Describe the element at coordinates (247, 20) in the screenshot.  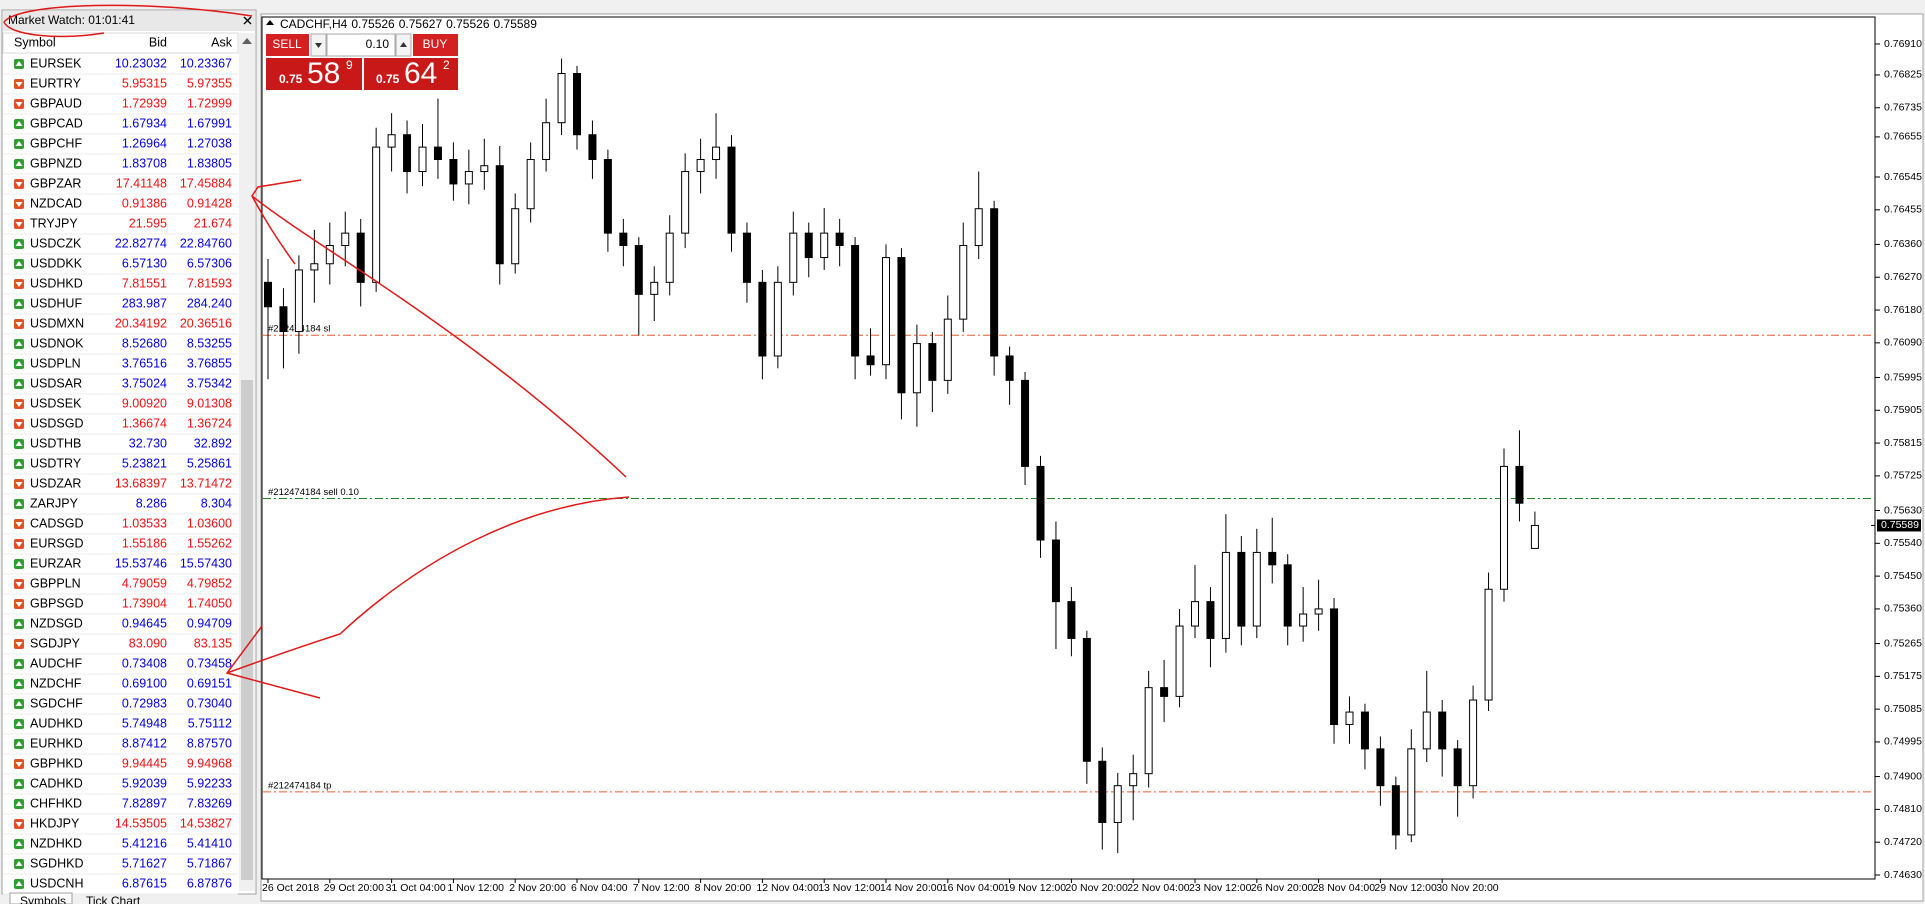
I see `close-button` at that location.